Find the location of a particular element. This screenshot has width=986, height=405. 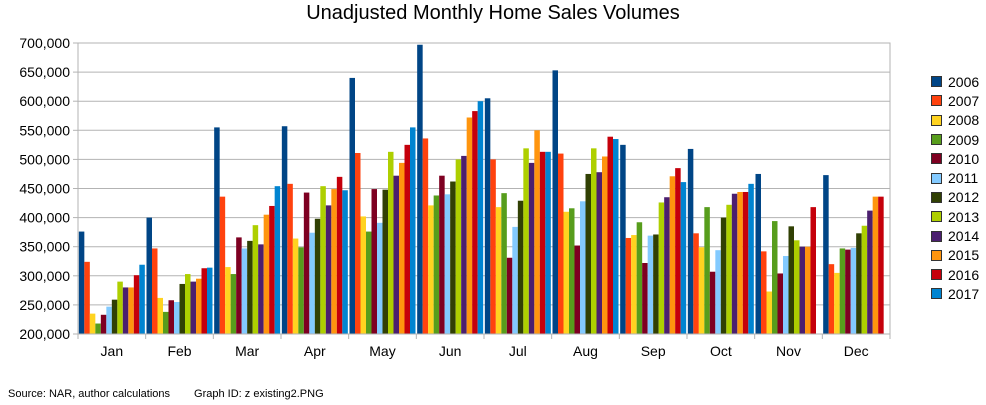

graph-id: Graph ID: z existing2.PNG is located at coordinates (259, 394).